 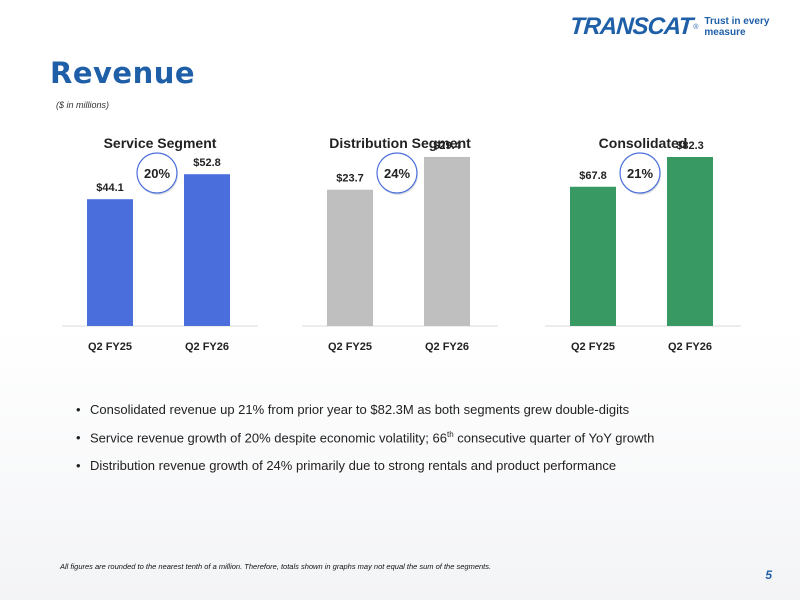 What do you see at coordinates (768, 575) in the screenshot?
I see `page-number: 5` at bounding box center [768, 575].